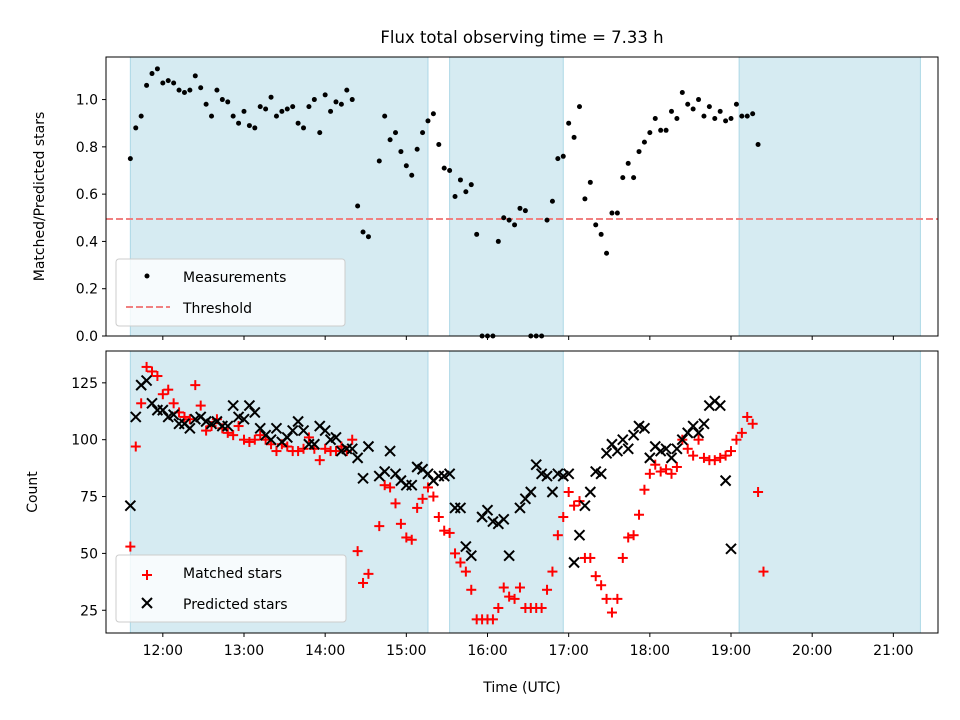 The width and height of the screenshot is (960, 720). What do you see at coordinates (87, 101) in the screenshot?
I see `top-y-tick-label: 1.0` at bounding box center [87, 101].